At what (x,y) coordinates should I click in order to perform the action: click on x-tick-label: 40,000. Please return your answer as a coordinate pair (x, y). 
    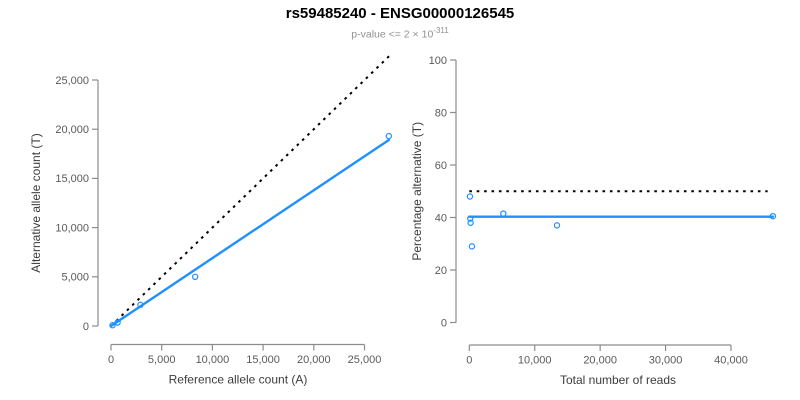
    Looking at the image, I should click on (731, 361).